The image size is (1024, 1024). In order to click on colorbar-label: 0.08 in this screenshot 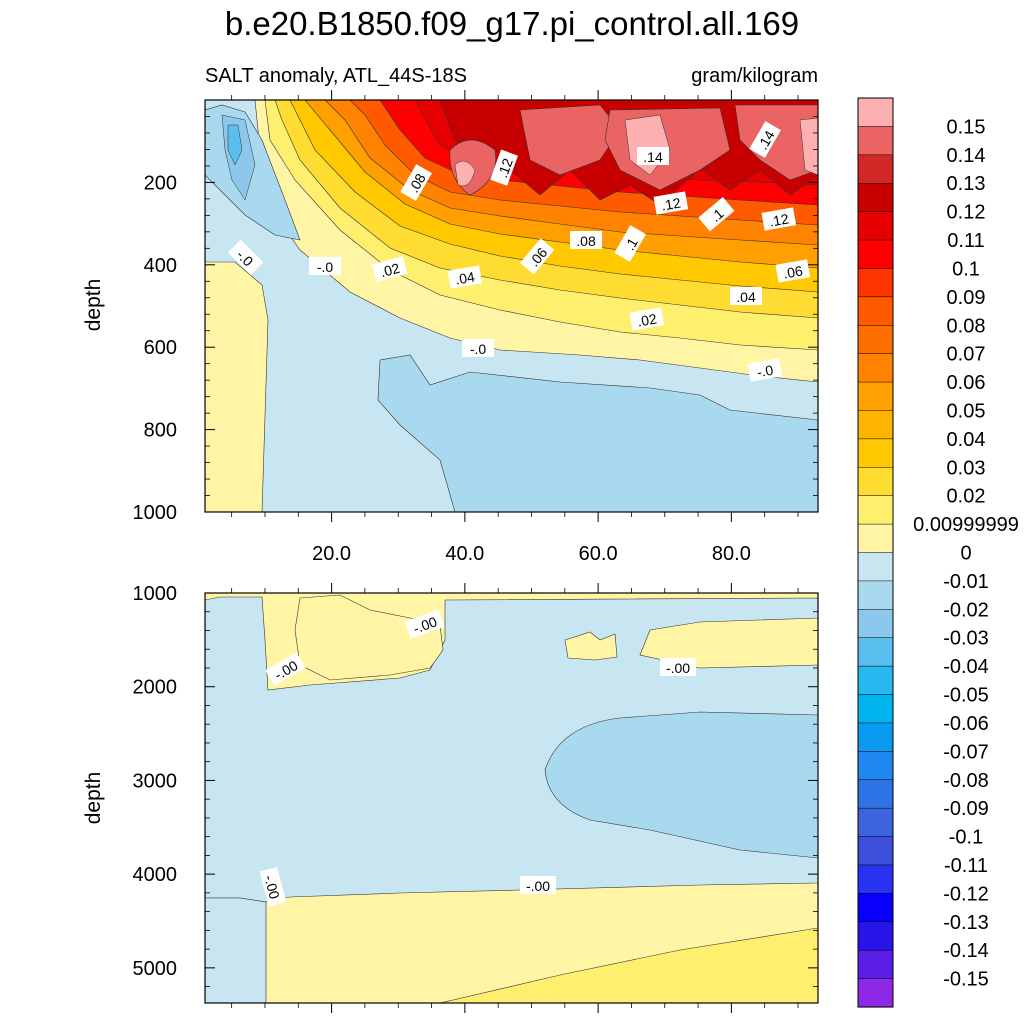, I will do `click(966, 326)`.